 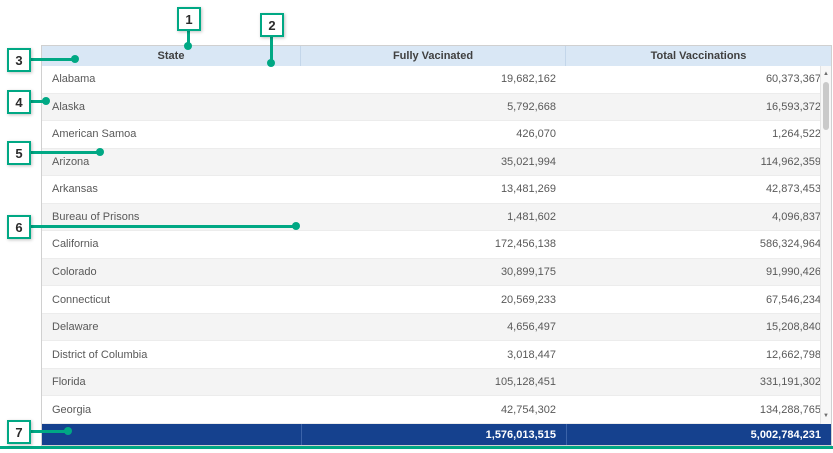 What do you see at coordinates (436, 300) in the screenshot?
I see `table-row: Connecticut 20,569,233 67,546,234` at bounding box center [436, 300].